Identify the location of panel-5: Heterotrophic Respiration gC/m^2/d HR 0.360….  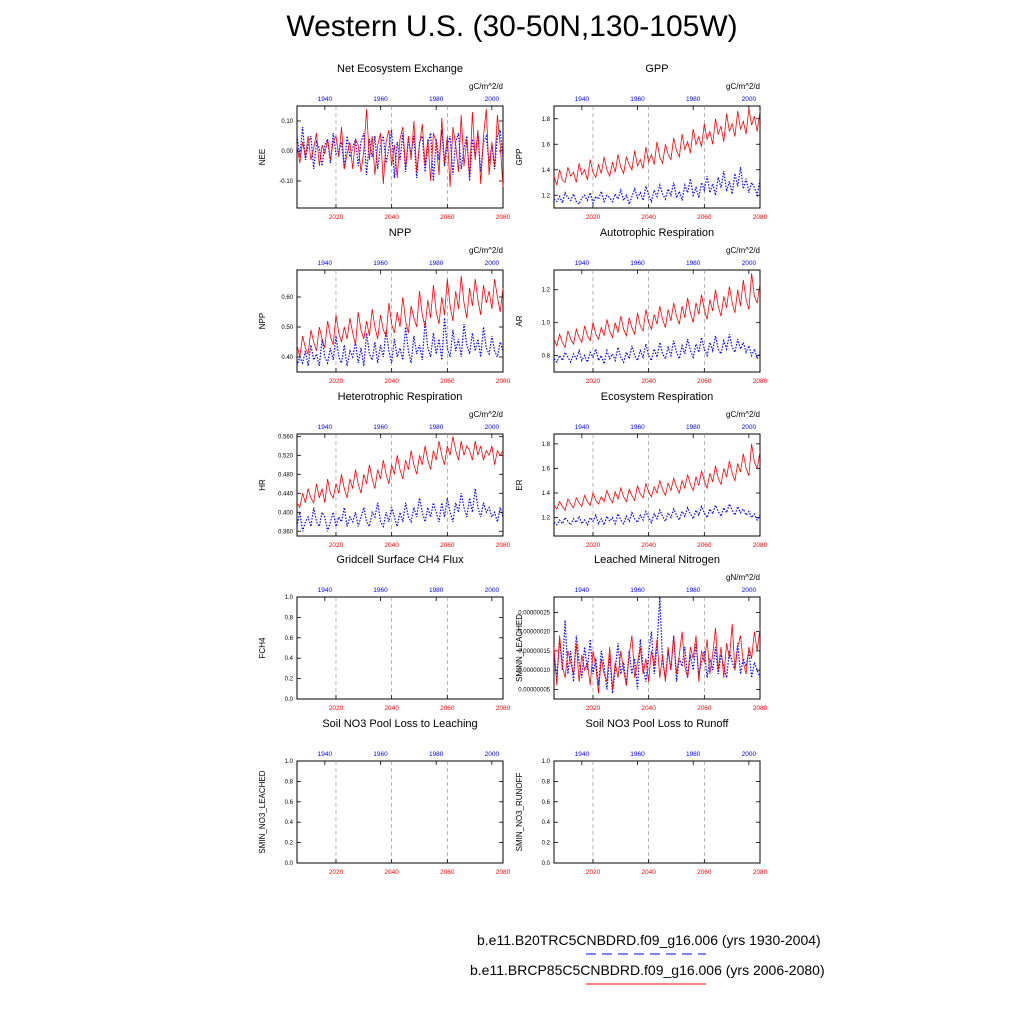
(384, 470).